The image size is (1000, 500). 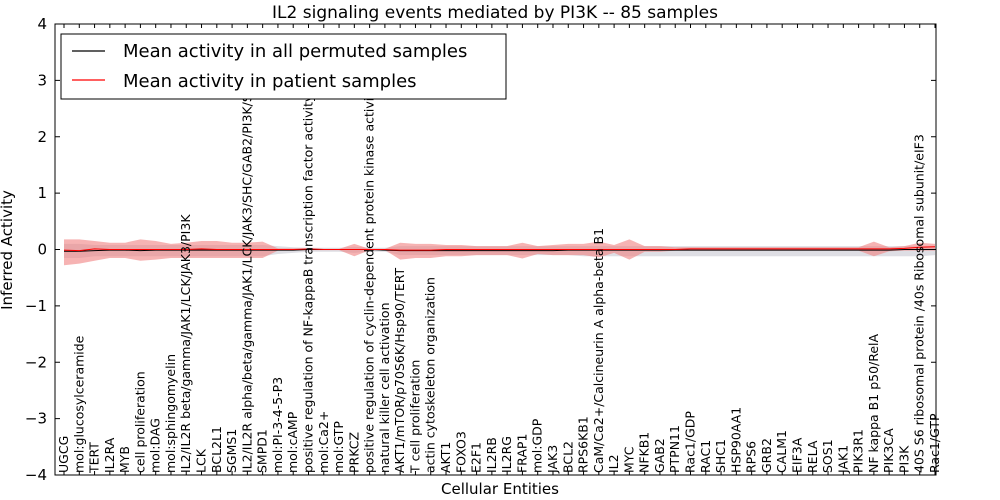 What do you see at coordinates (353, 452) in the screenshot?
I see `x-tick-label: PRKCZ` at bounding box center [353, 452].